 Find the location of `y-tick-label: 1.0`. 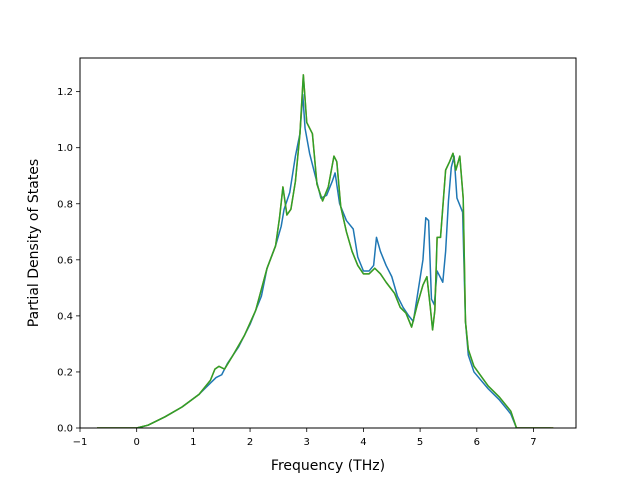

y-tick-label: 1.0 is located at coordinates (65, 148).